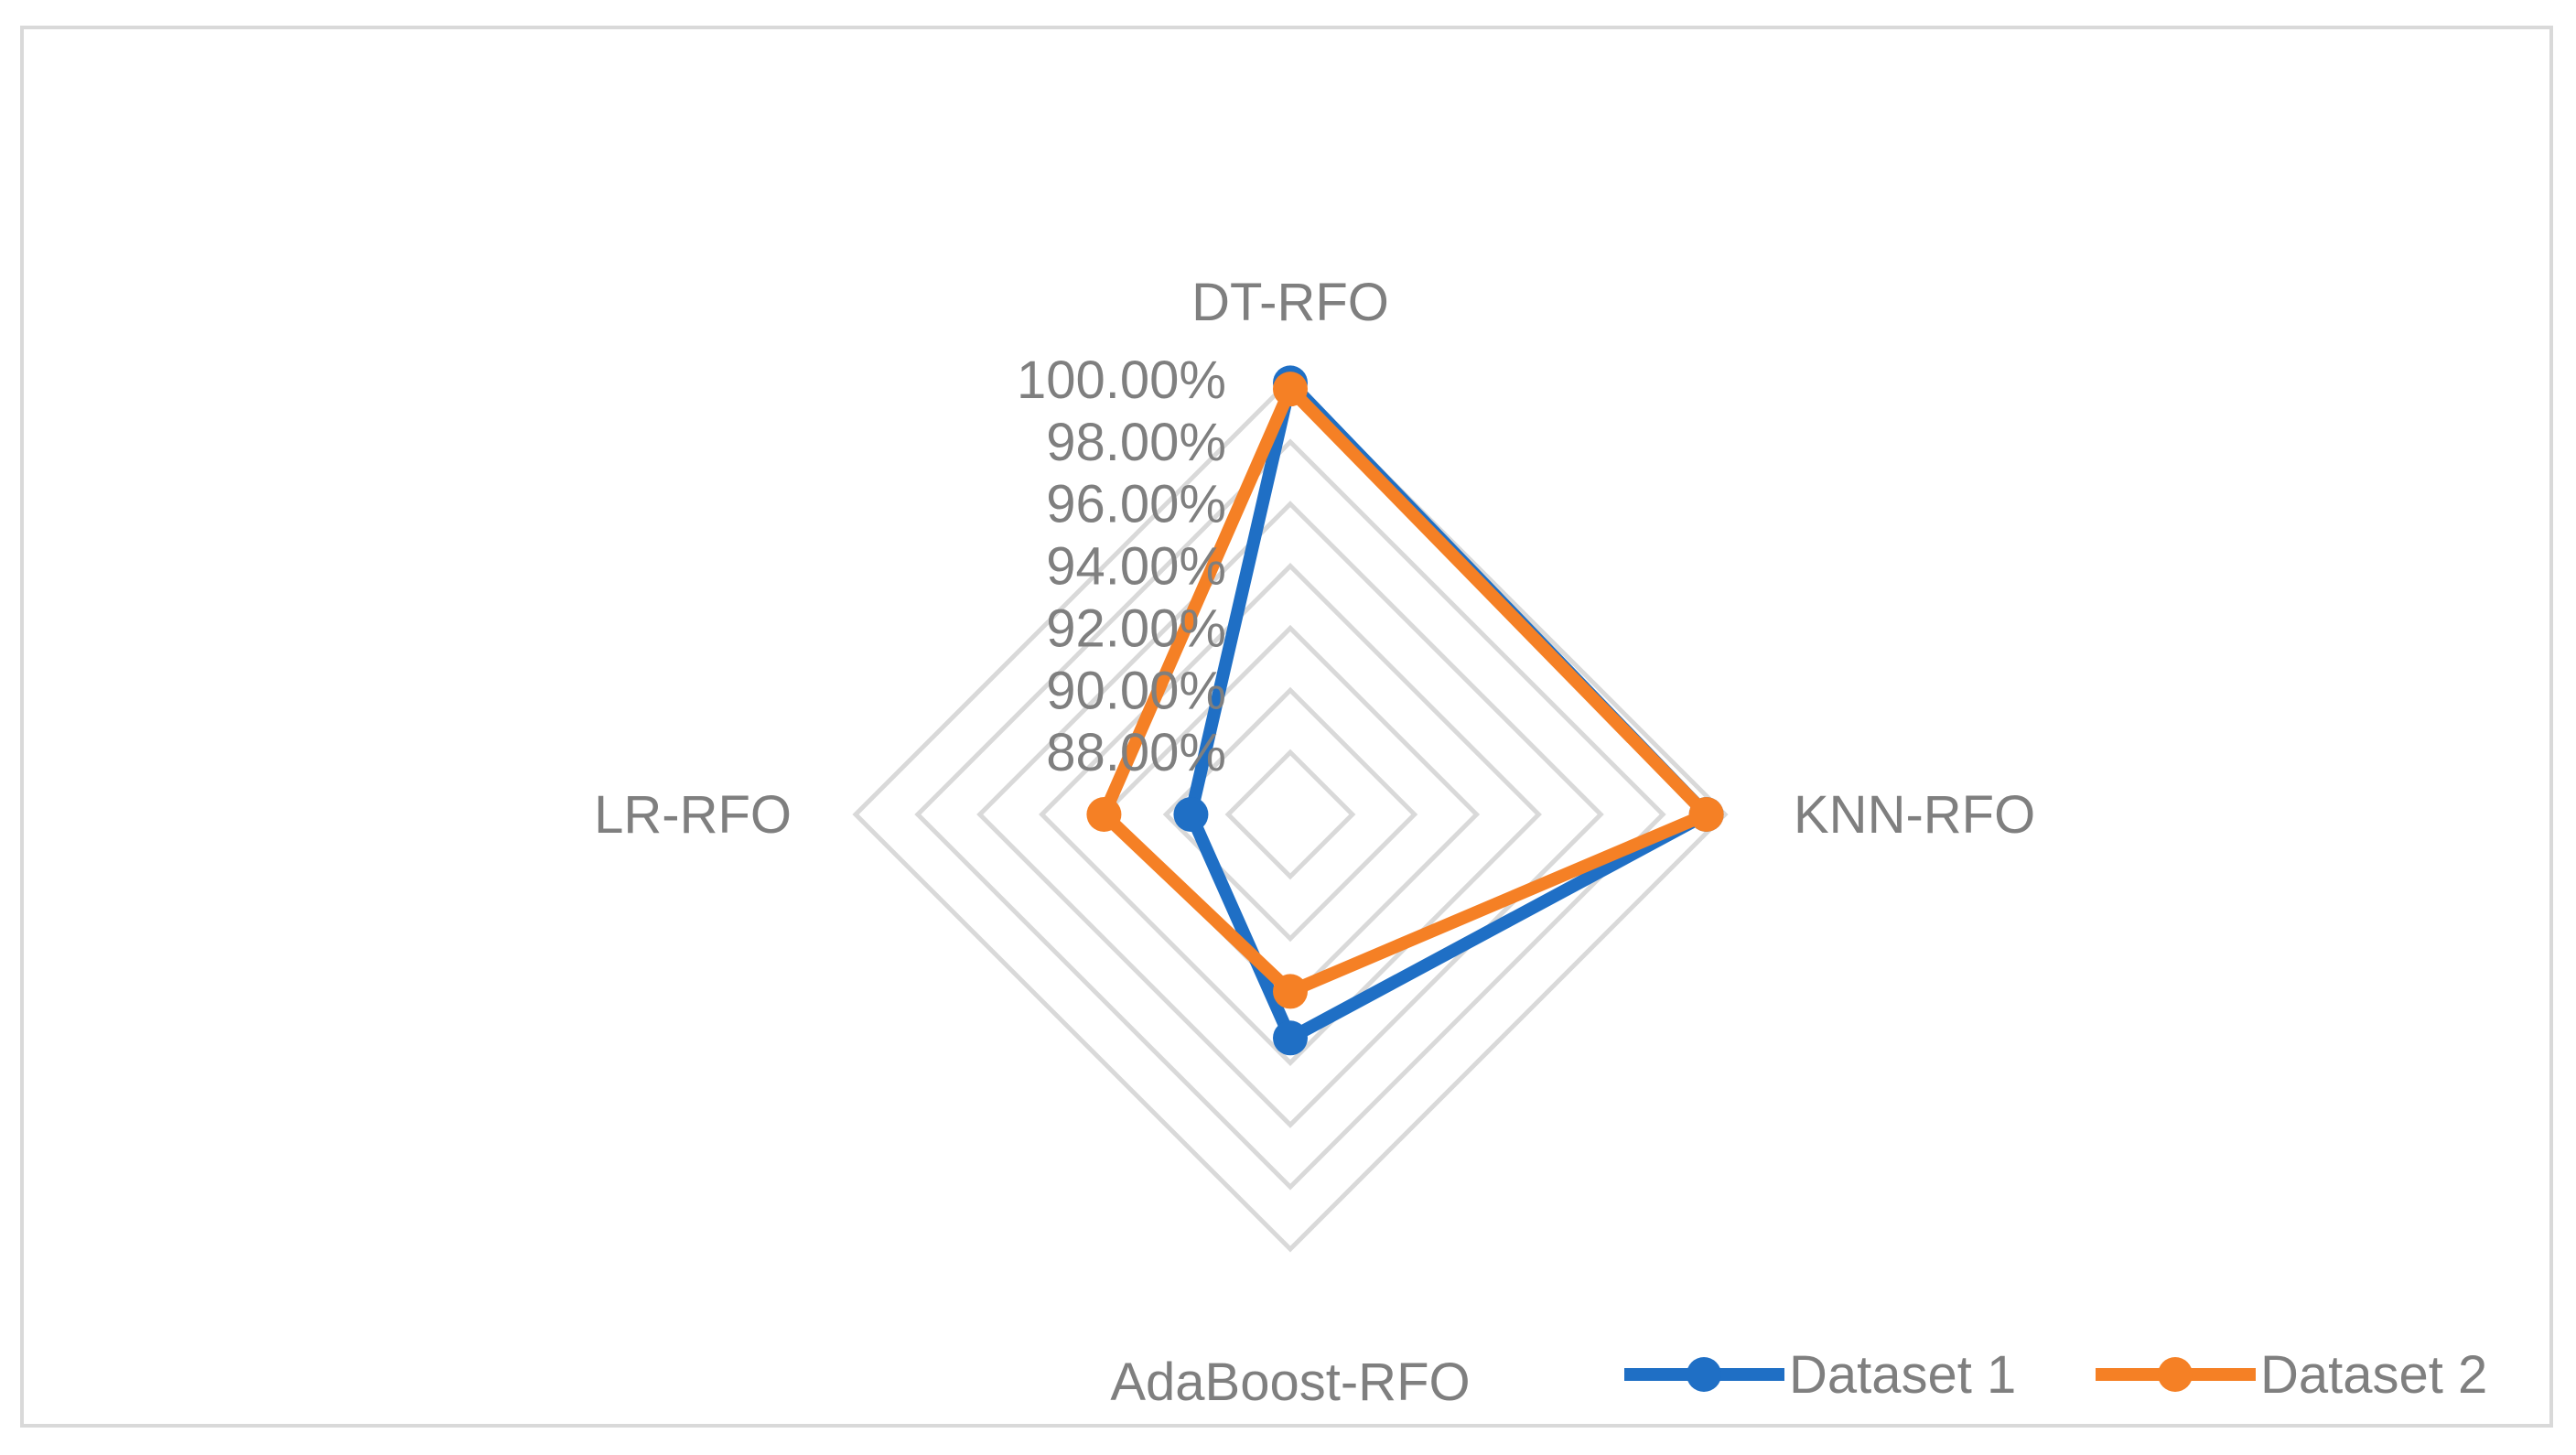 This screenshot has width=2576, height=1455. What do you see at coordinates (1136, 567) in the screenshot?
I see `tick-label-3: 94.00%` at bounding box center [1136, 567].